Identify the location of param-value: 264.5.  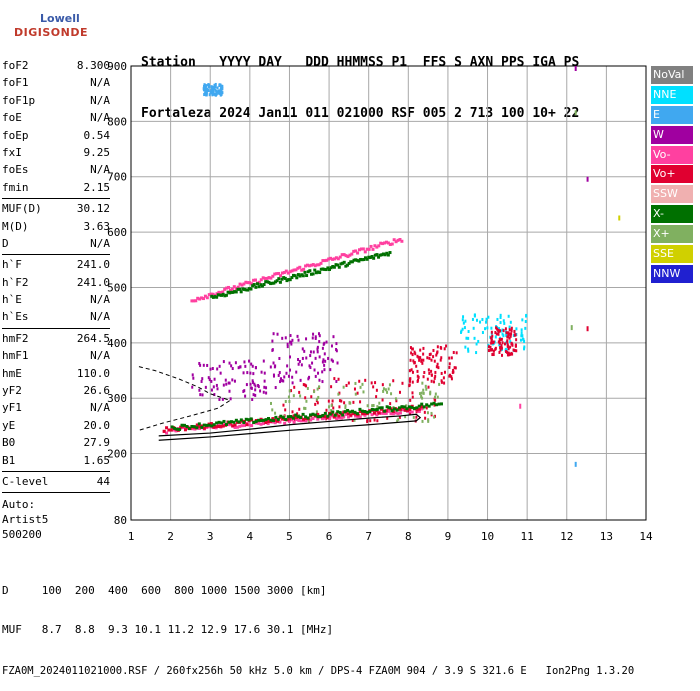
(93, 338).